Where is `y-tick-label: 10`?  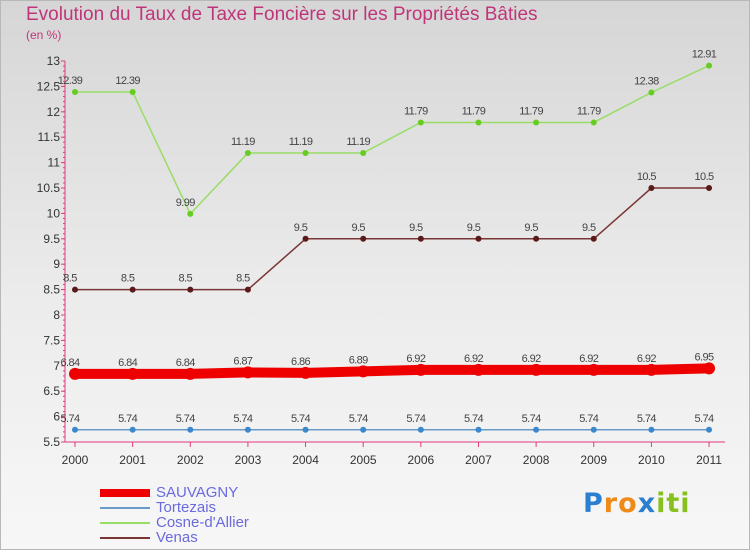
y-tick-label: 10 is located at coordinates (54, 213).